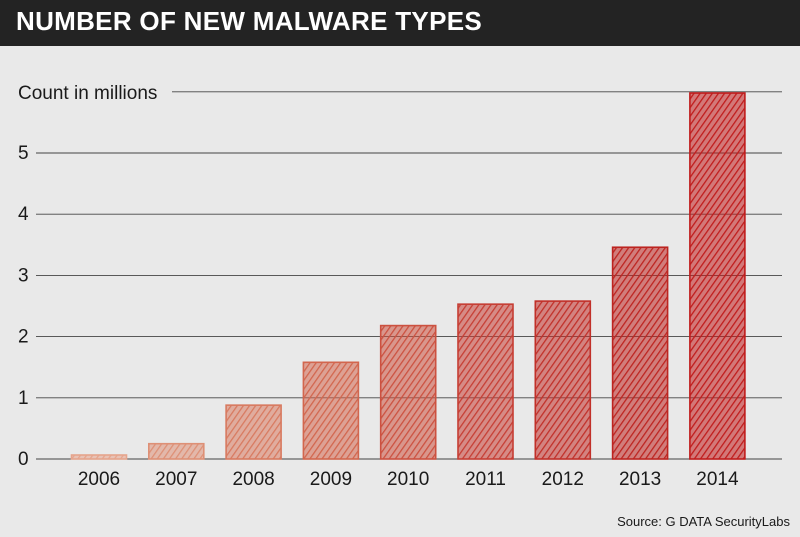 The image size is (800, 537). What do you see at coordinates (99, 457) in the screenshot?
I see `bar-2006` at bounding box center [99, 457].